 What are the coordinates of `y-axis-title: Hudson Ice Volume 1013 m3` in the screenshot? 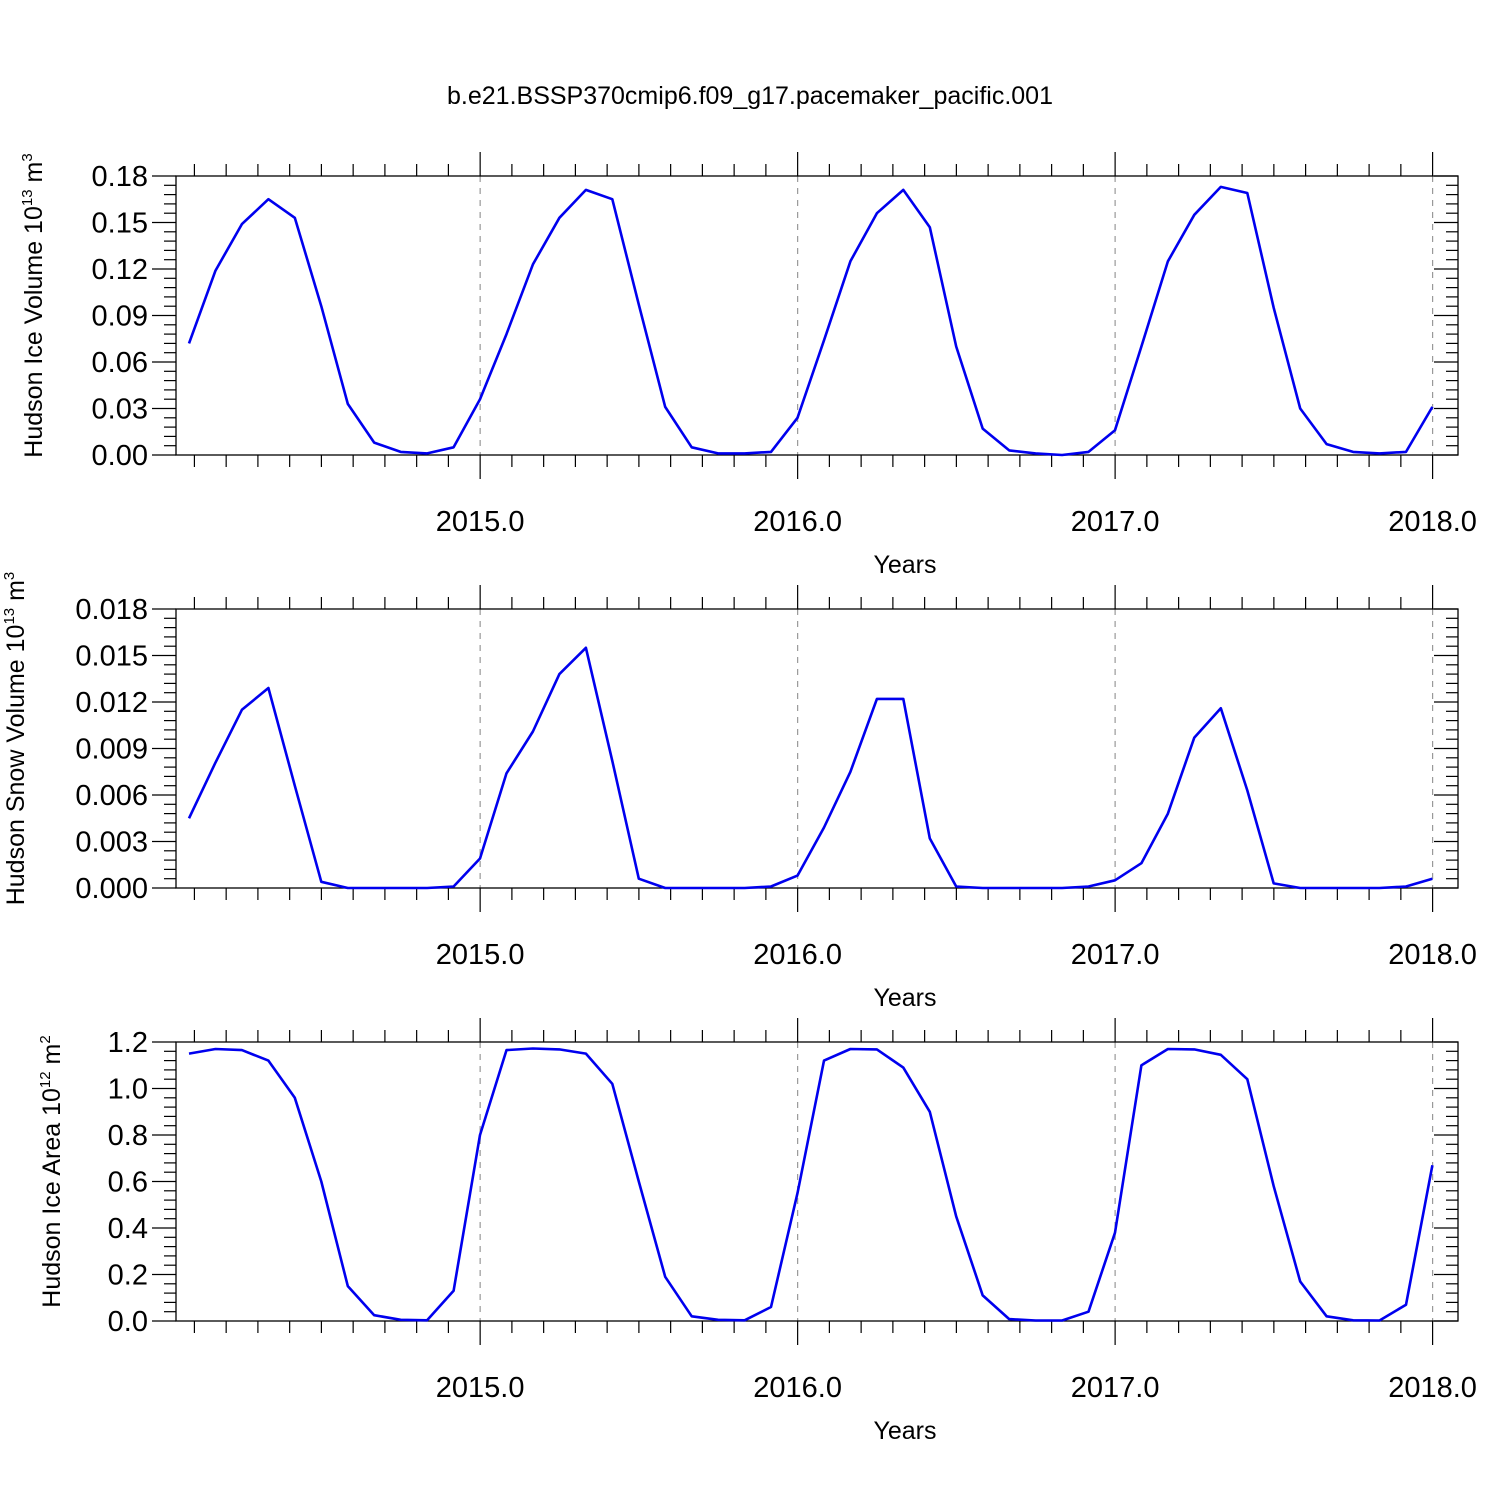 It's located at (33, 305).